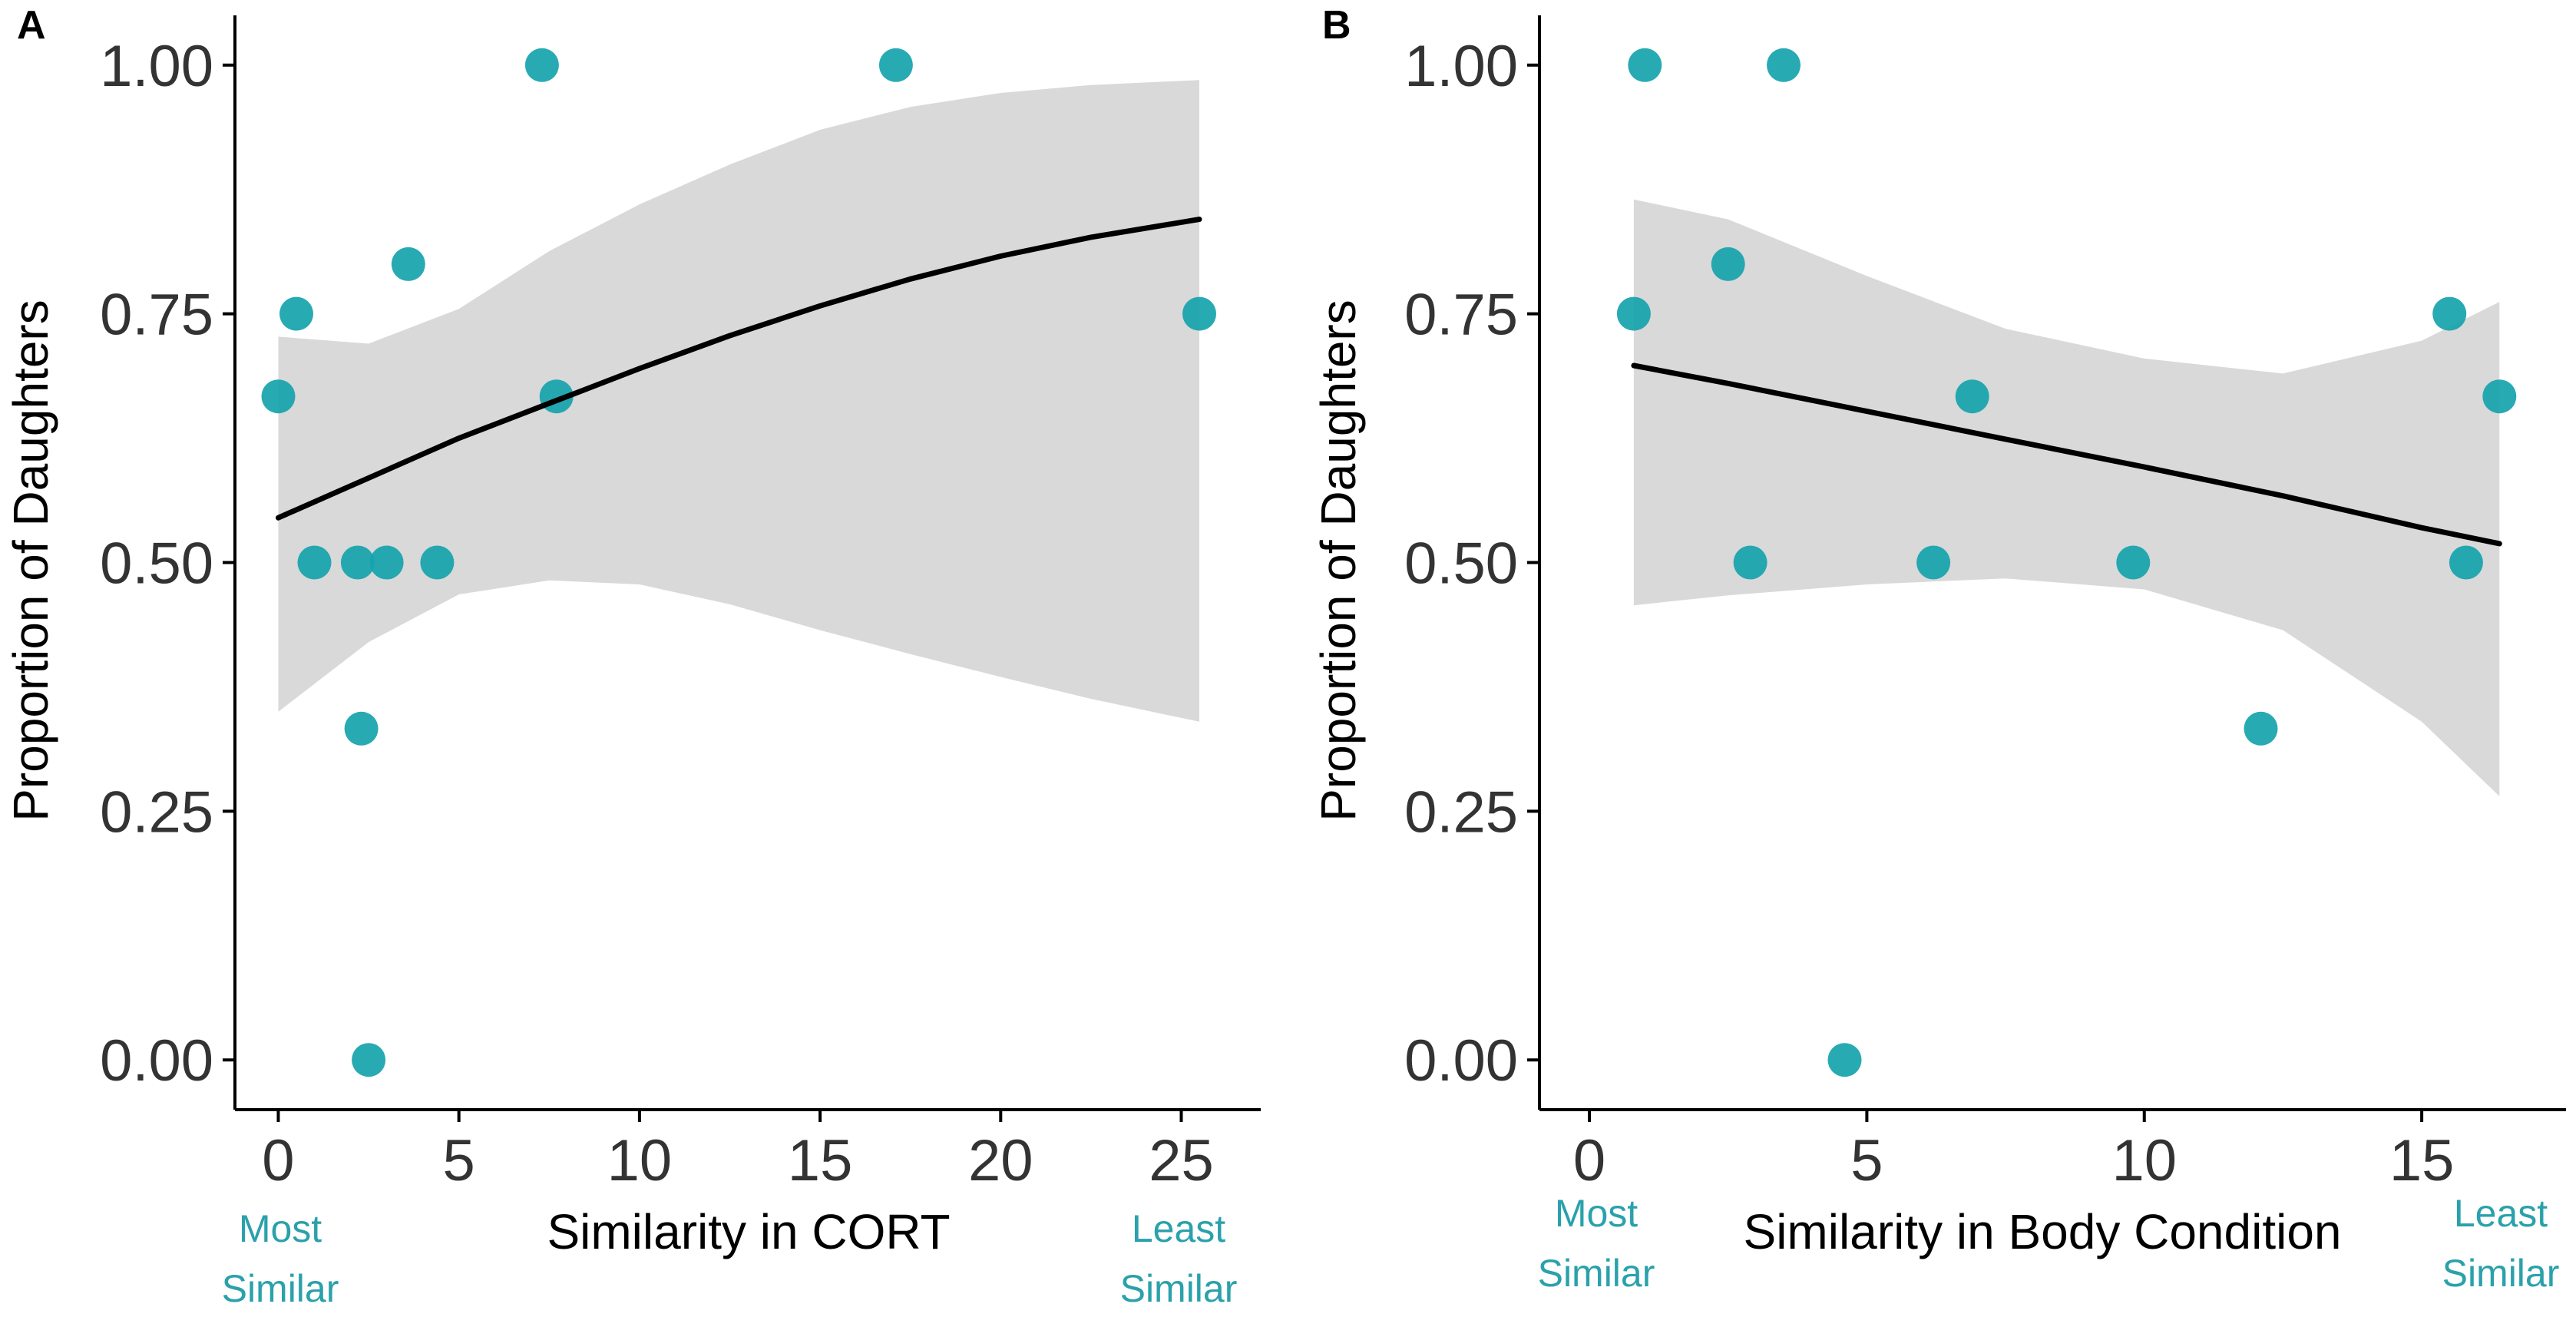  What do you see at coordinates (1336, 25) in the screenshot?
I see `panel-label: B` at bounding box center [1336, 25].